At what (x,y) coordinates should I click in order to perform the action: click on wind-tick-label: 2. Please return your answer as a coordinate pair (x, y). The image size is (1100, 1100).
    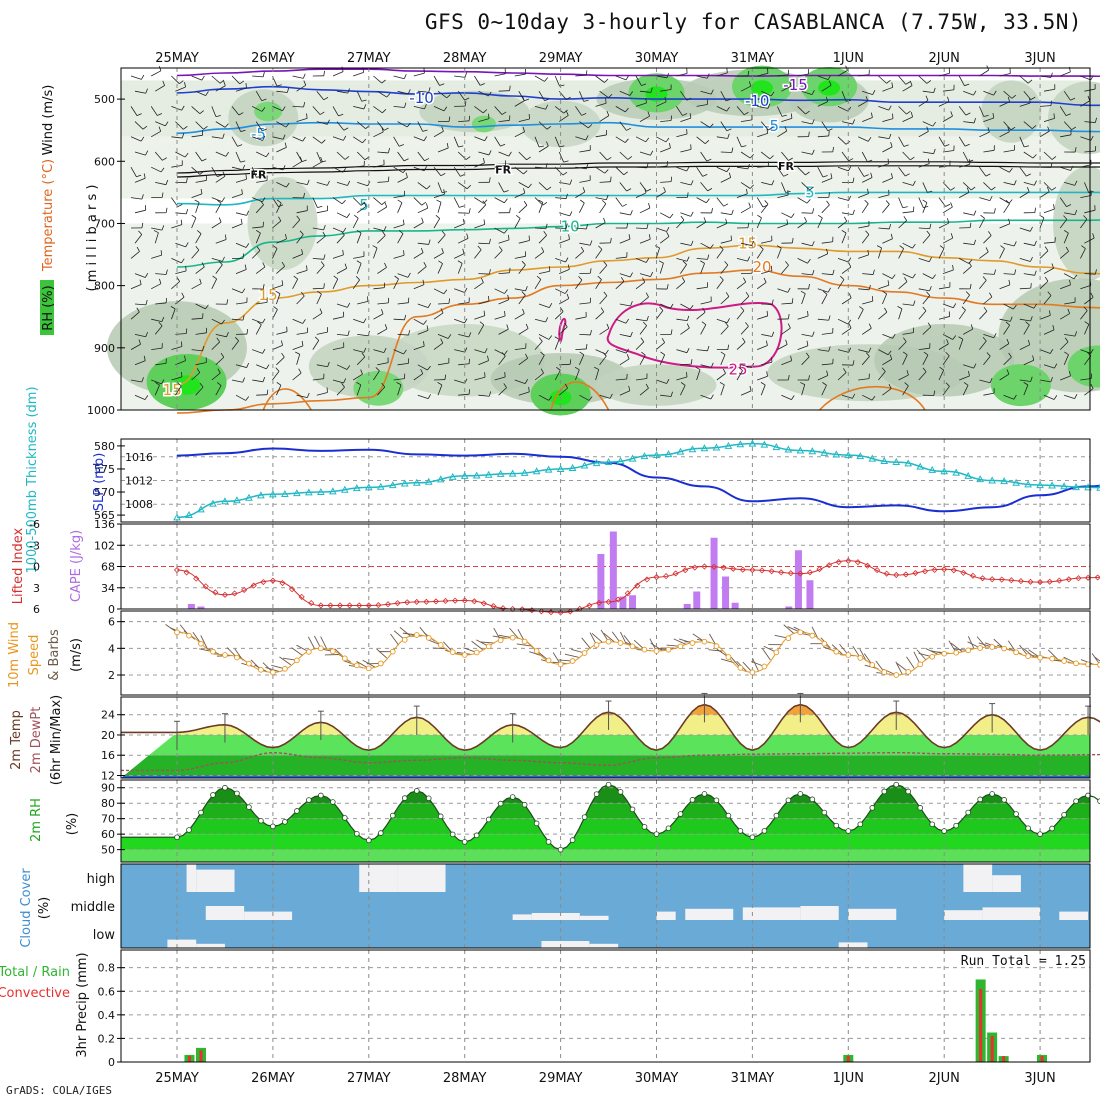
    Looking at the image, I should click on (111, 675).